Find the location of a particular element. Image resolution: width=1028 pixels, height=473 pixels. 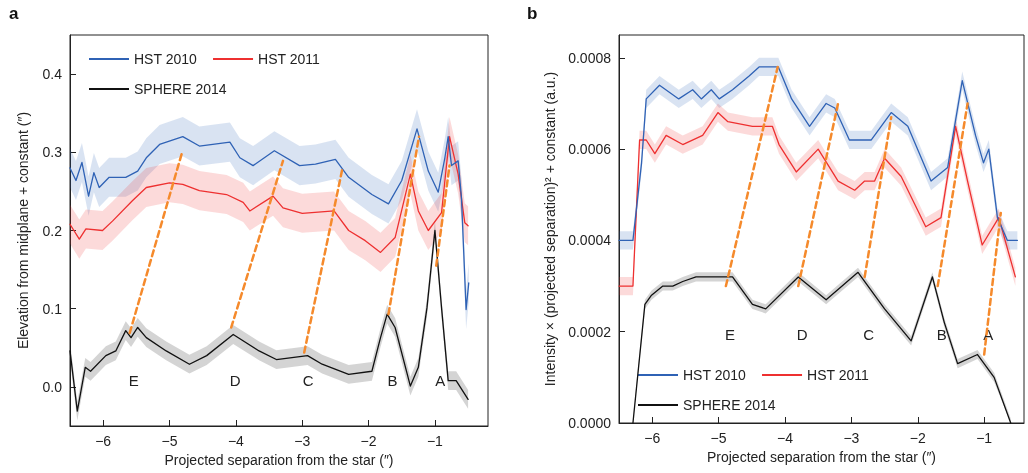

y-tick-label: 0.0008 is located at coordinates (590, 57).